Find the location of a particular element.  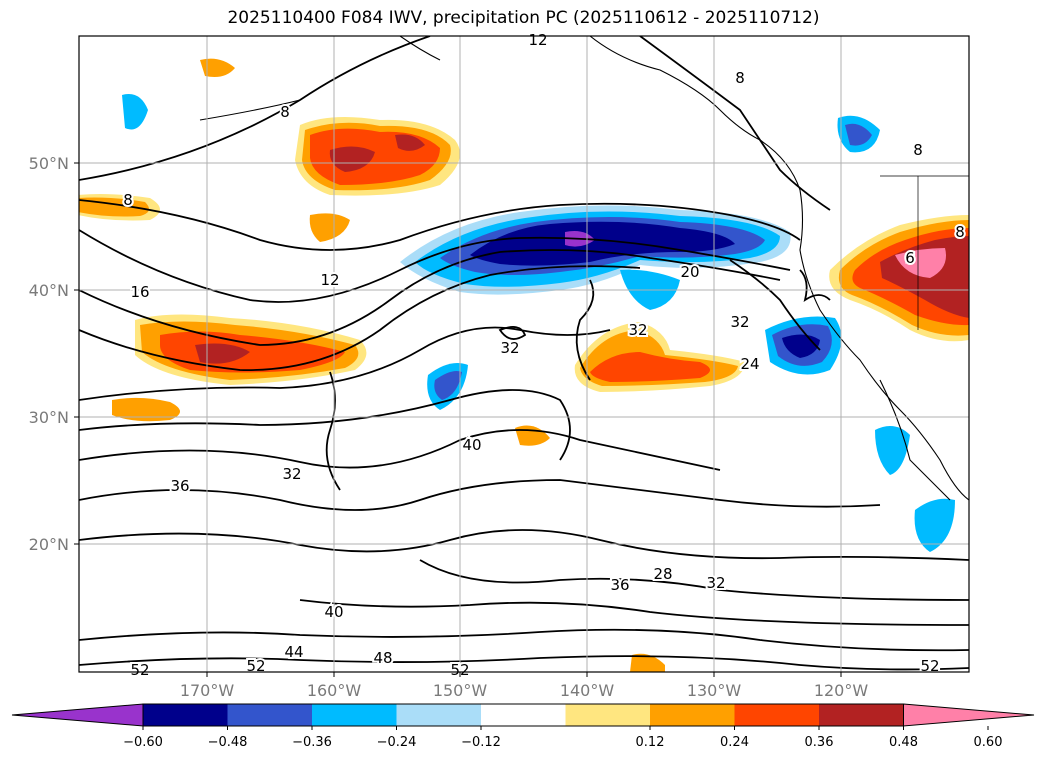

contour-label: 48 is located at coordinates (382, 658).